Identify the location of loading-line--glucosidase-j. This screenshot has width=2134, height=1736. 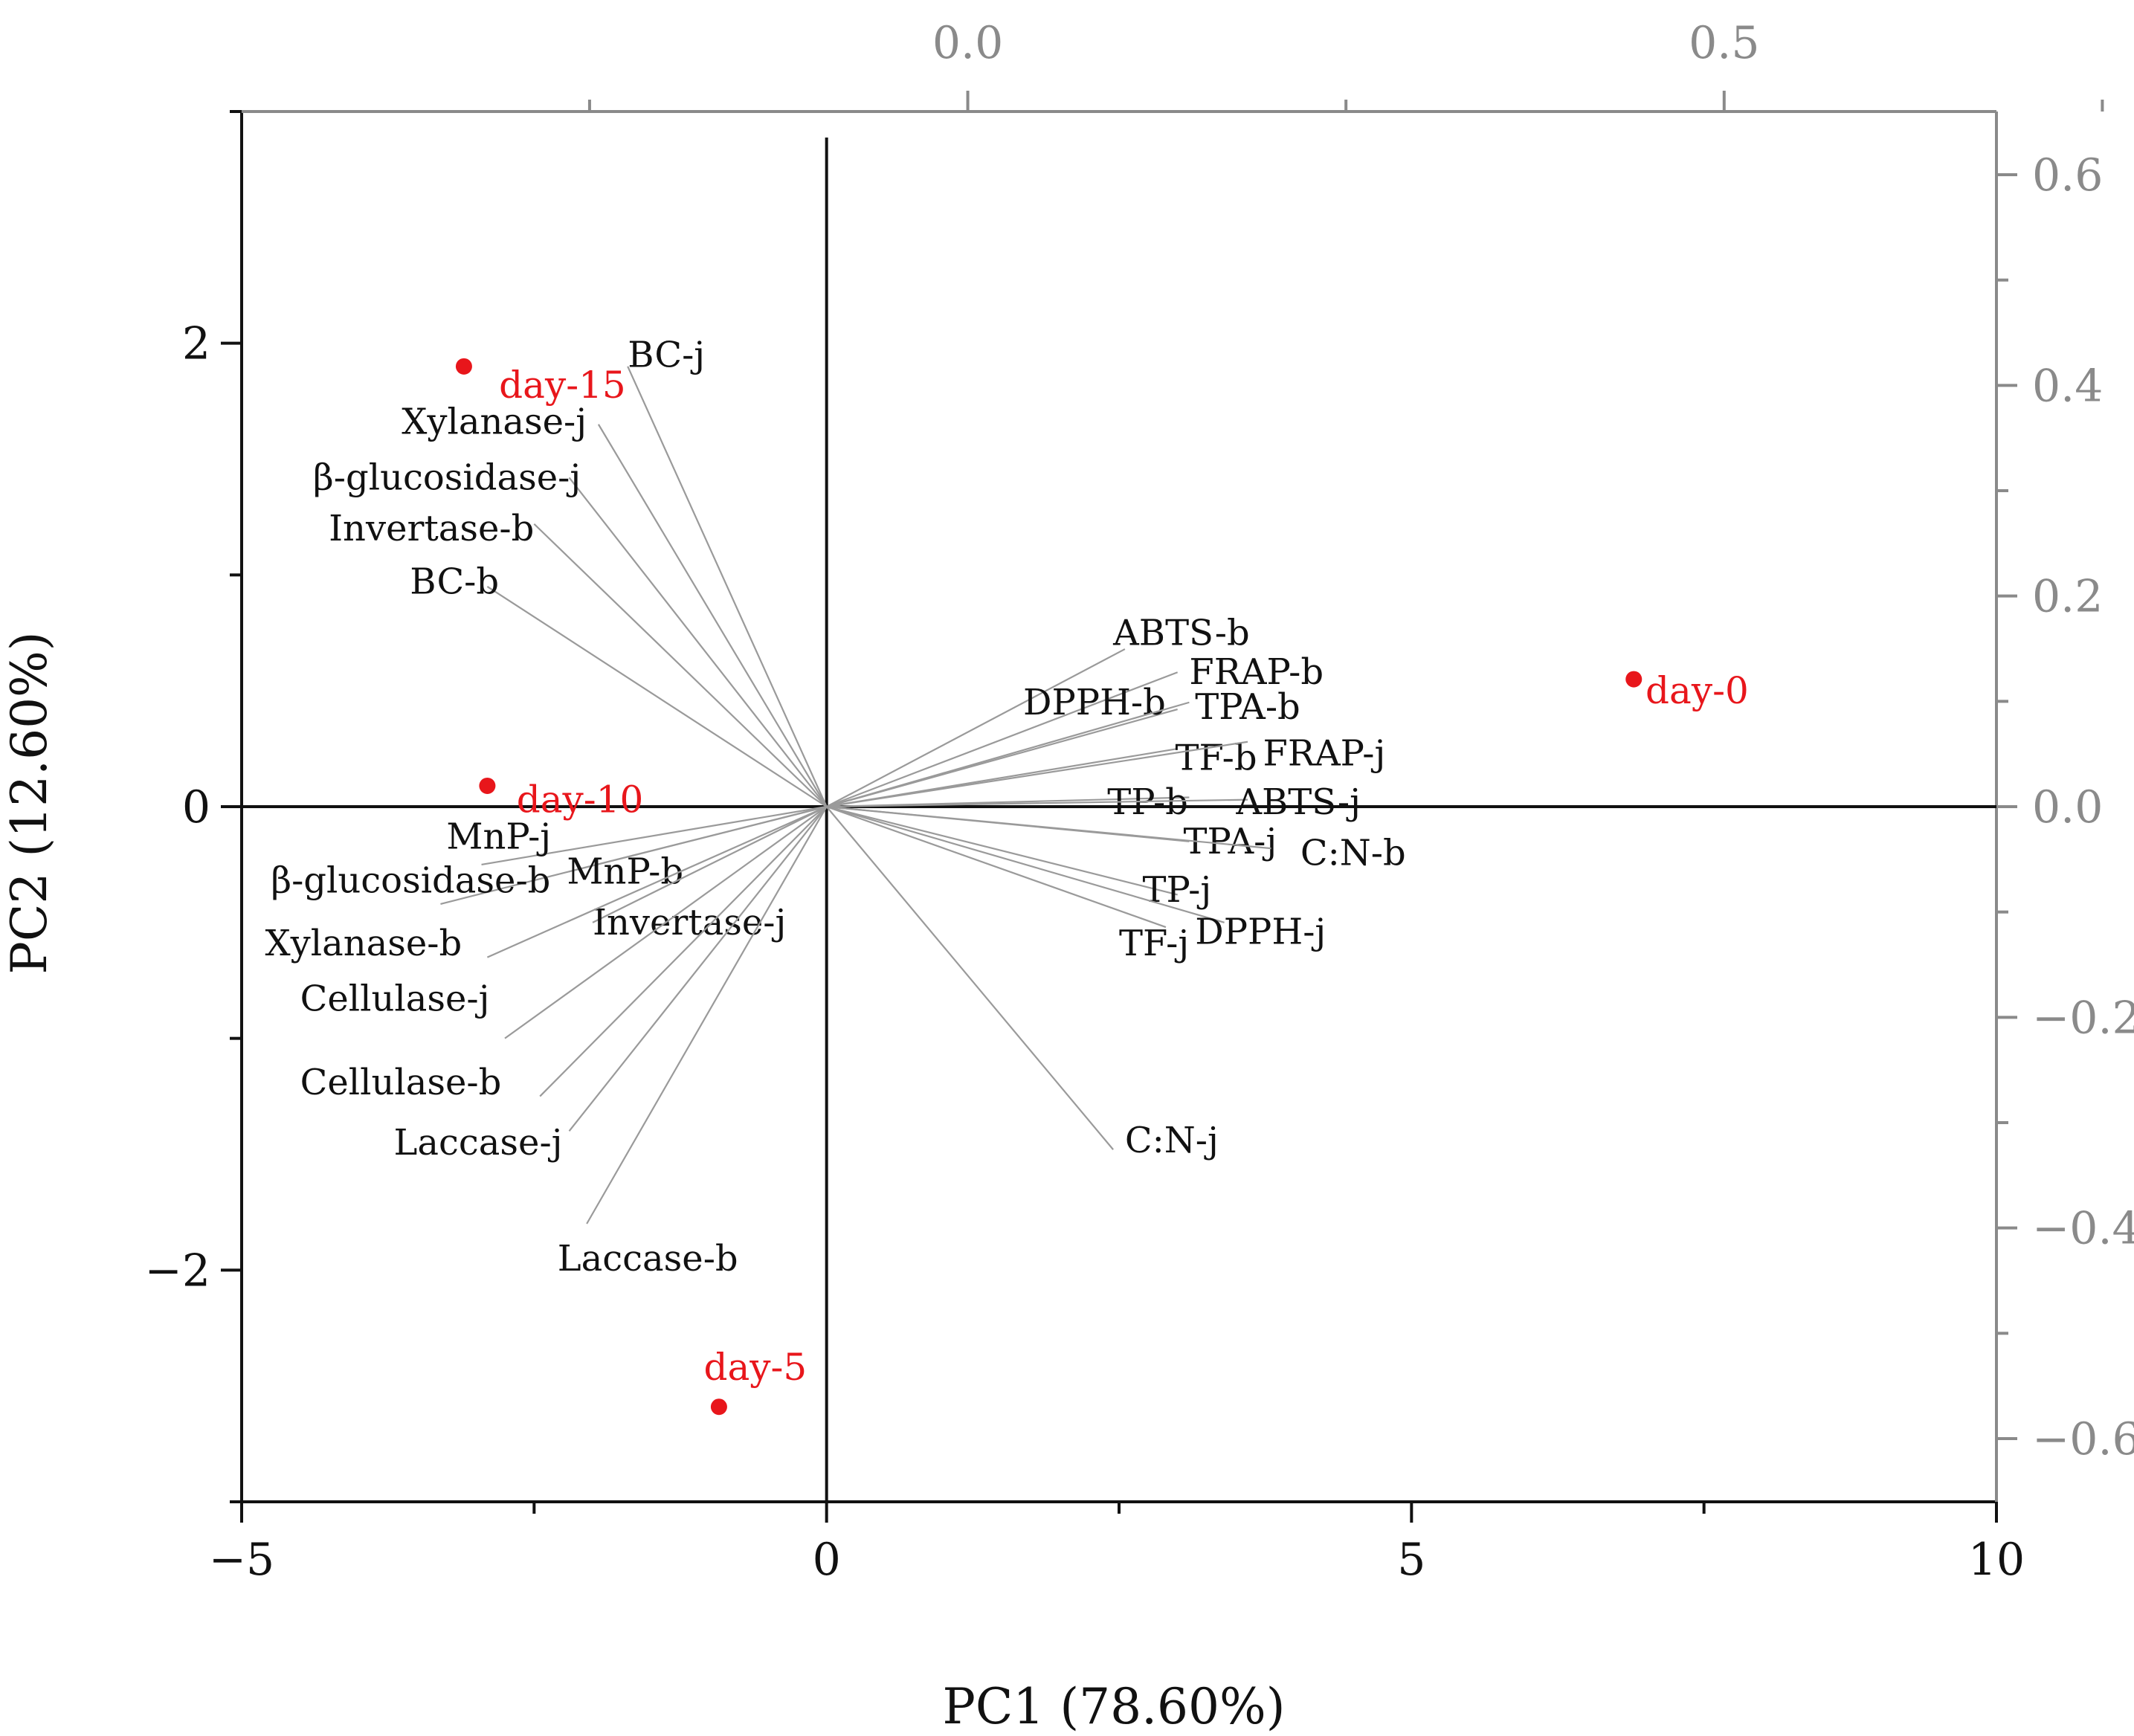
(698, 642).